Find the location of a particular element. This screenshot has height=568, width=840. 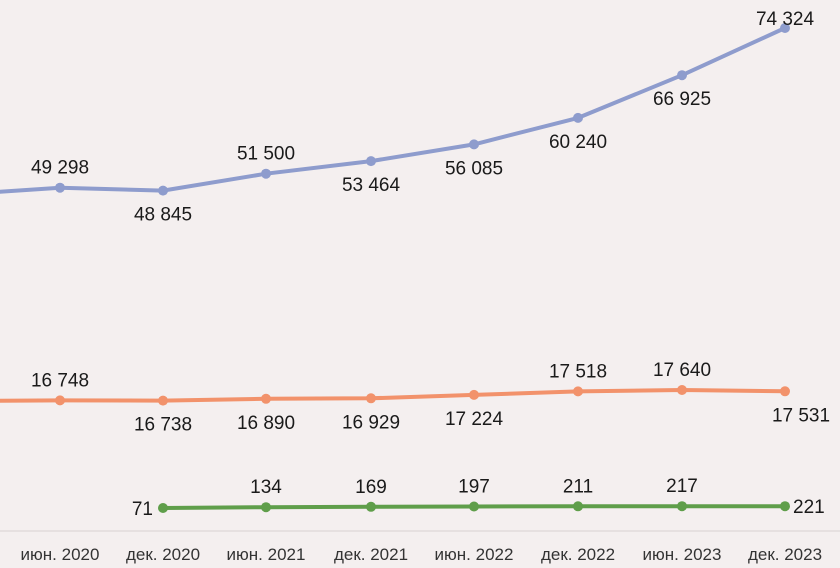

data-label: 16 890 is located at coordinates (266, 423).